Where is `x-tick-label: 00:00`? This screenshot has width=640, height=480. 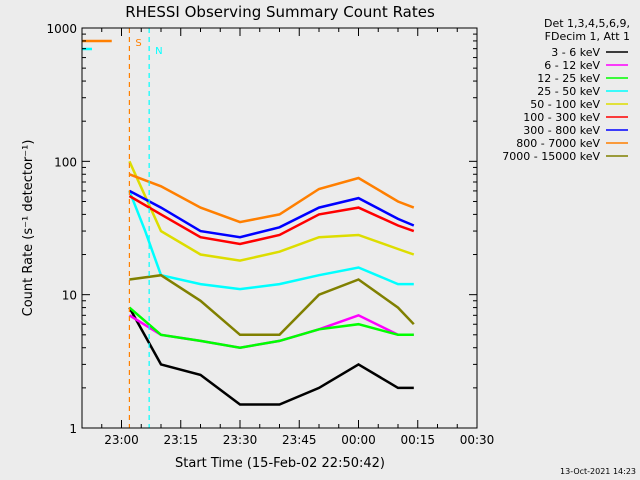
x-tick-label: 00:00 is located at coordinates (358, 440).